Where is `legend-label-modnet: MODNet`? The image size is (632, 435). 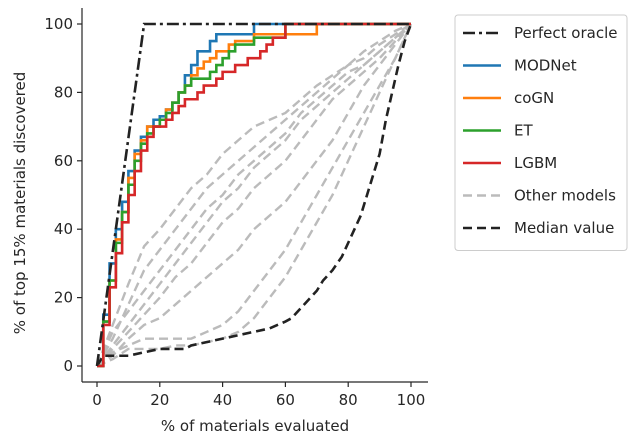
legend-label-modnet: MODNet is located at coordinates (545, 66).